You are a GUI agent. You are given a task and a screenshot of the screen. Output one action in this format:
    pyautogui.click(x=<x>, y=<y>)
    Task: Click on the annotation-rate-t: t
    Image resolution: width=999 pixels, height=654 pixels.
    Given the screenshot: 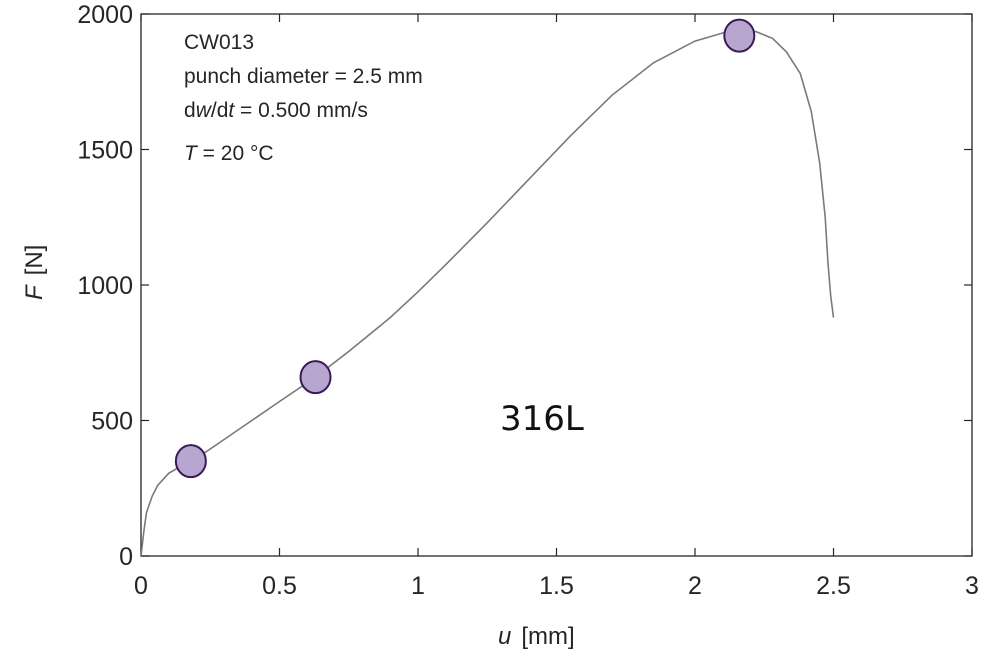 What is the action you would take?
    pyautogui.click(x=231, y=110)
    